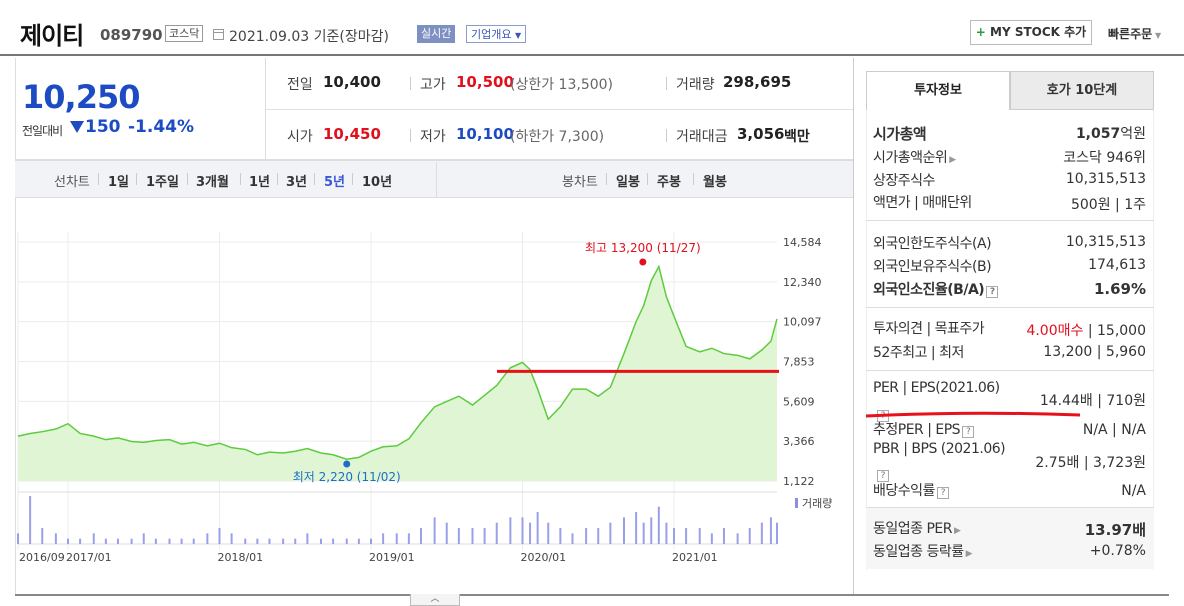 This screenshot has width=1184, height=606. Describe the element at coordinates (669, 182) in the screenshot. I see `candle-weekly: 주봉` at that location.